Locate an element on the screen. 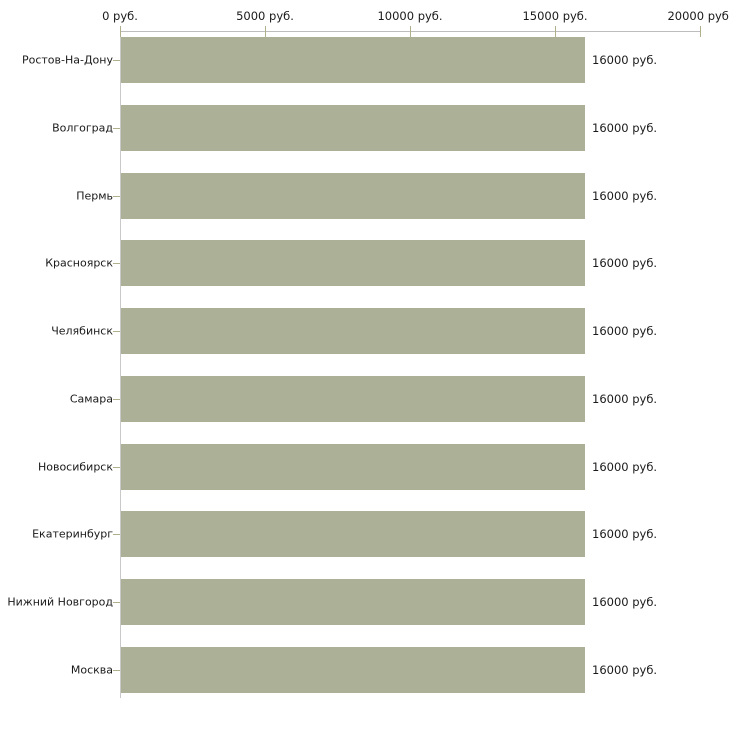 Image resolution: width=730 pixels, height=730 pixels. category-label: Ростов-На-Дону is located at coordinates (67, 60).